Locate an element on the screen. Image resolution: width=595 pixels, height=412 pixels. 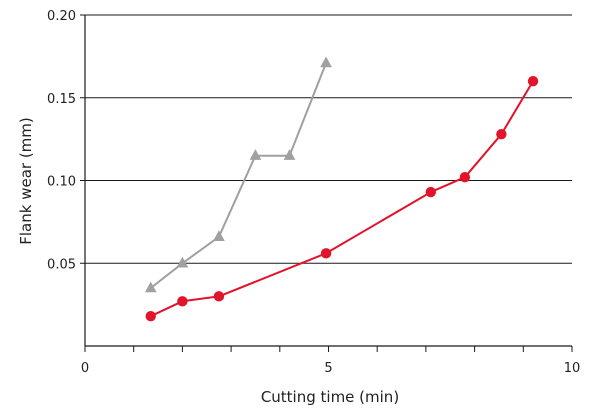
y-tick-label: 0.15 is located at coordinates (61, 99).